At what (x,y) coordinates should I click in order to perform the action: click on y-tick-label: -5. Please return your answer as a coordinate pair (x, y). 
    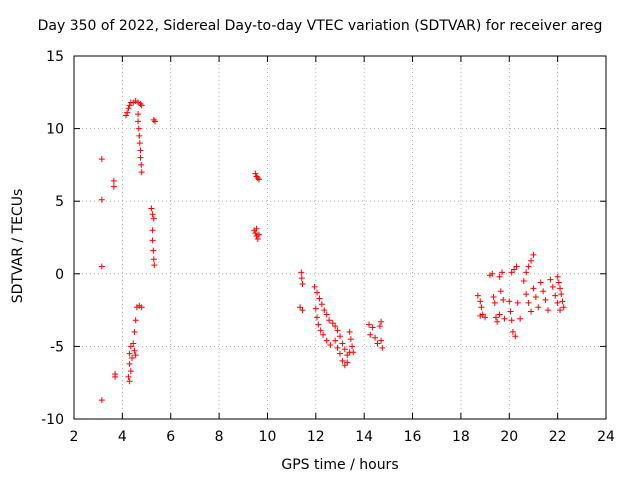
    Looking at the image, I should click on (57, 347).